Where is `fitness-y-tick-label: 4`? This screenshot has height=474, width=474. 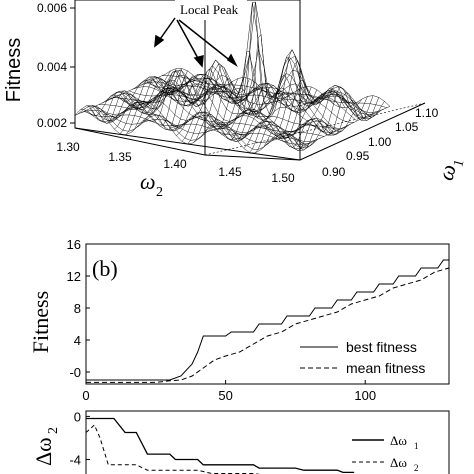 fitness-y-tick-label: 4 is located at coordinates (77, 340).